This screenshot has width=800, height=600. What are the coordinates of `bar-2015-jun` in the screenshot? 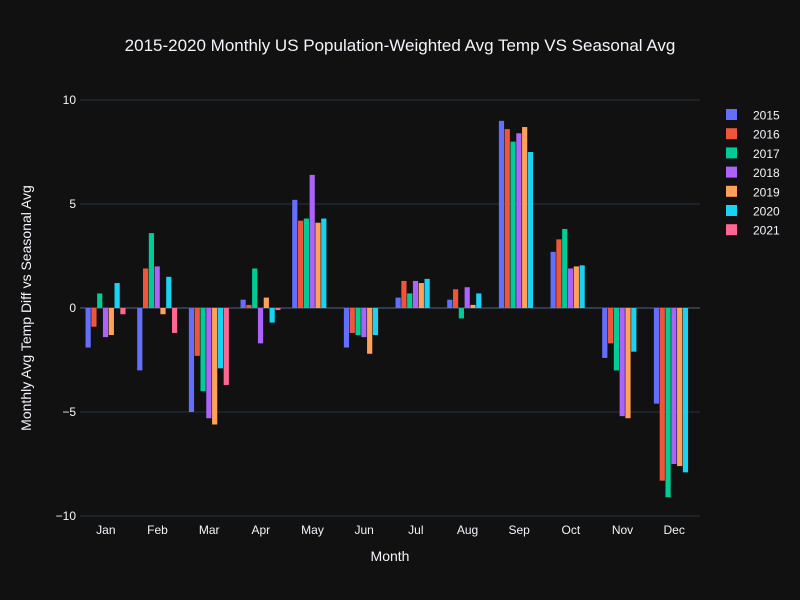 It's located at (346, 328).